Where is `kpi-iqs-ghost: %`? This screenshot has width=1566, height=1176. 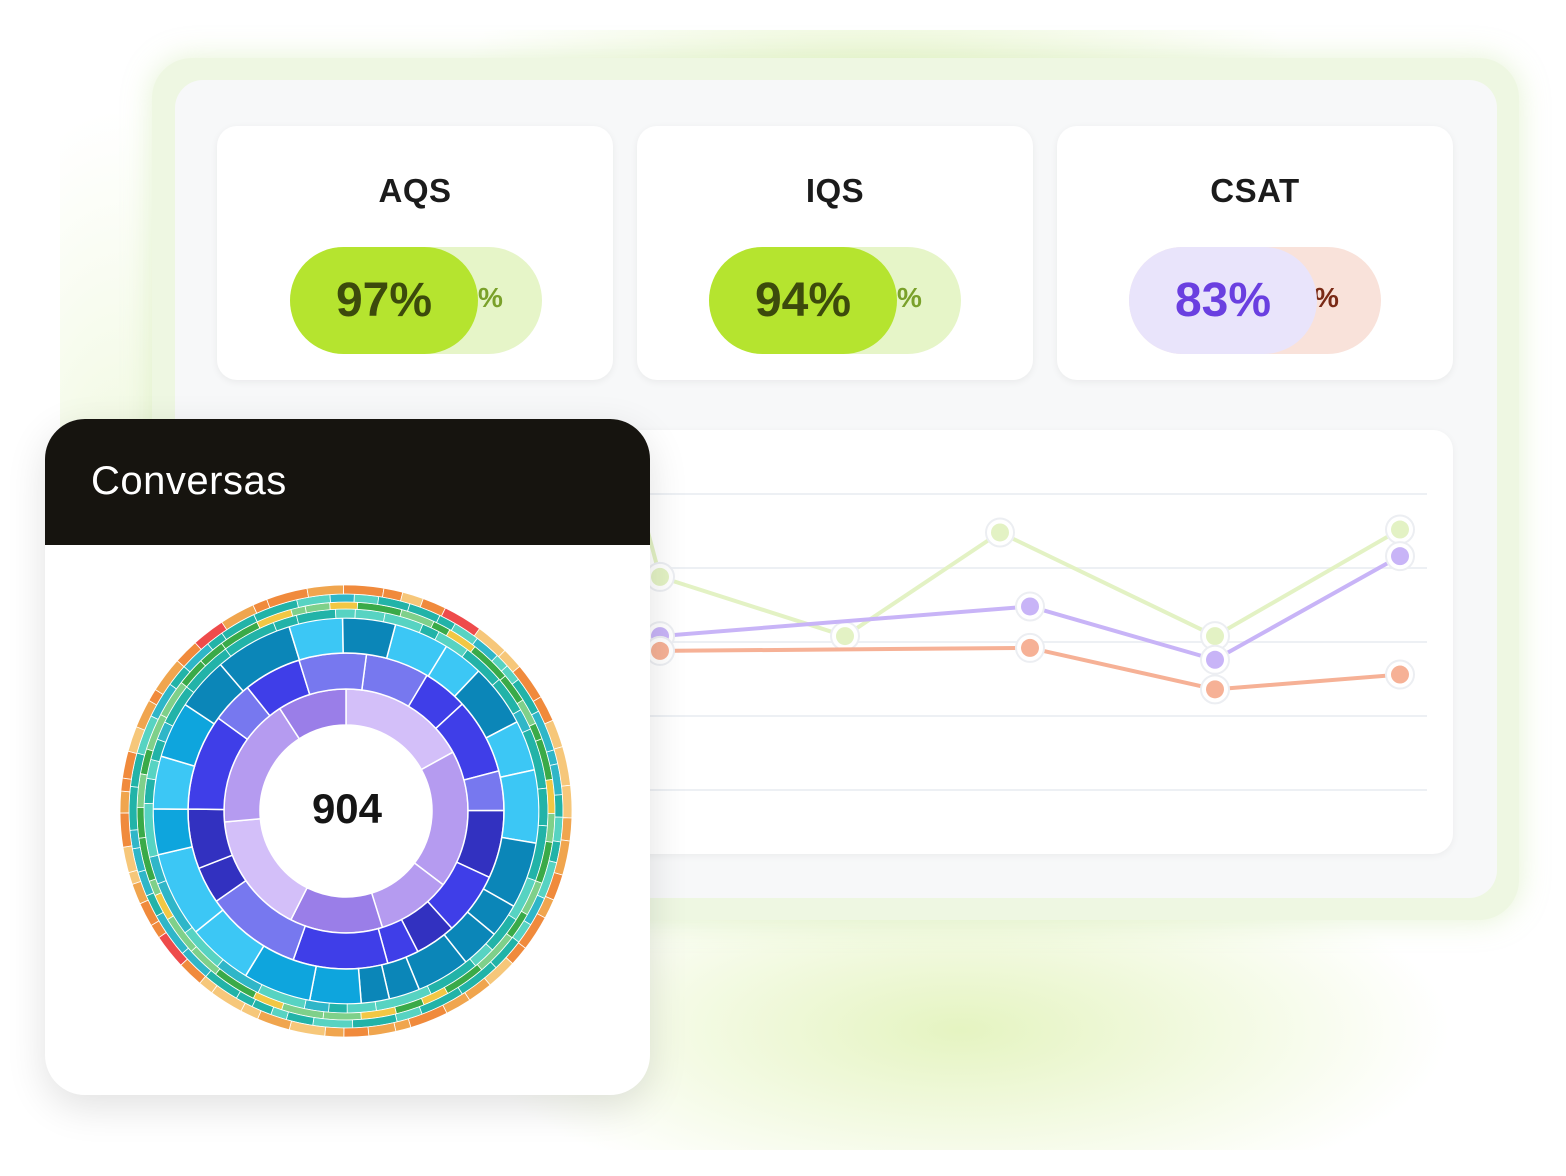
kpi-iqs-ghost: % is located at coordinates (909, 297).